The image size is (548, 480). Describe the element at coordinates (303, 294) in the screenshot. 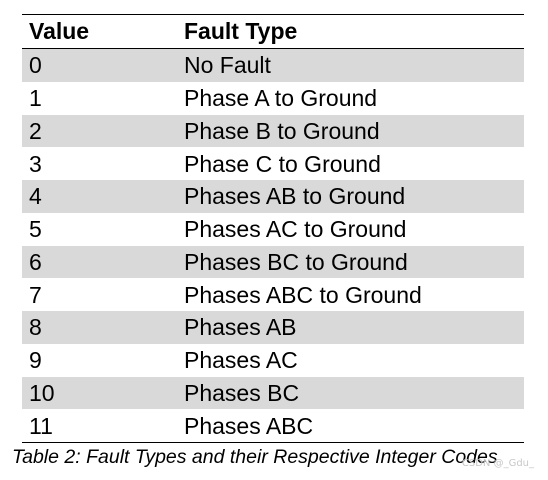

I see `cell-fault-type: Phases ABC to Ground` at that location.